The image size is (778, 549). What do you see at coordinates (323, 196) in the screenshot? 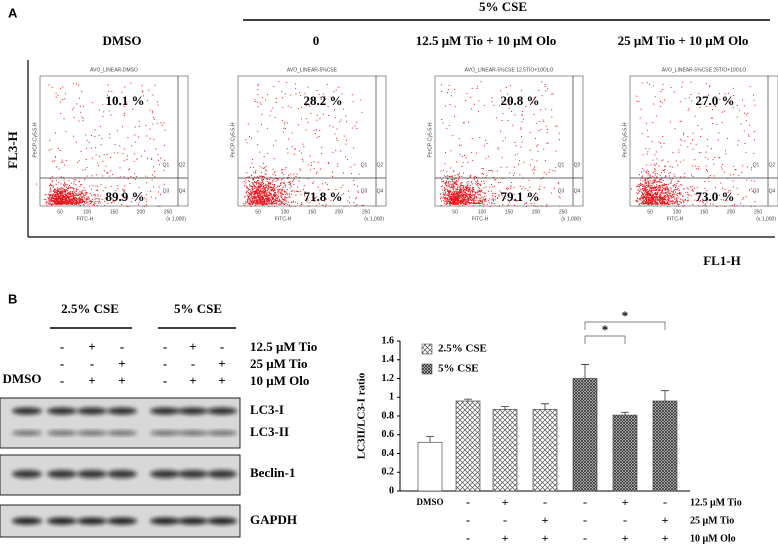
I see `percent-label: 71.8 %` at bounding box center [323, 196].